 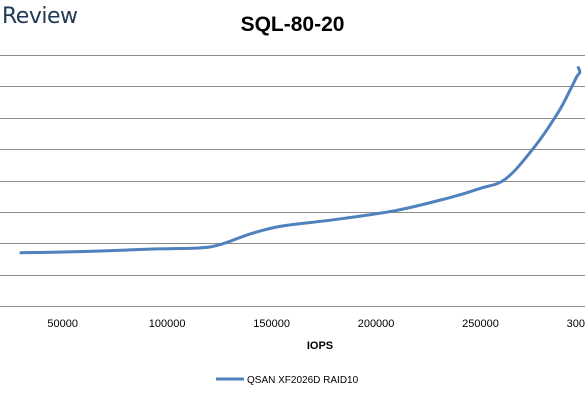 What do you see at coordinates (167, 324) in the screenshot?
I see `x-tick-label: 100000` at bounding box center [167, 324].